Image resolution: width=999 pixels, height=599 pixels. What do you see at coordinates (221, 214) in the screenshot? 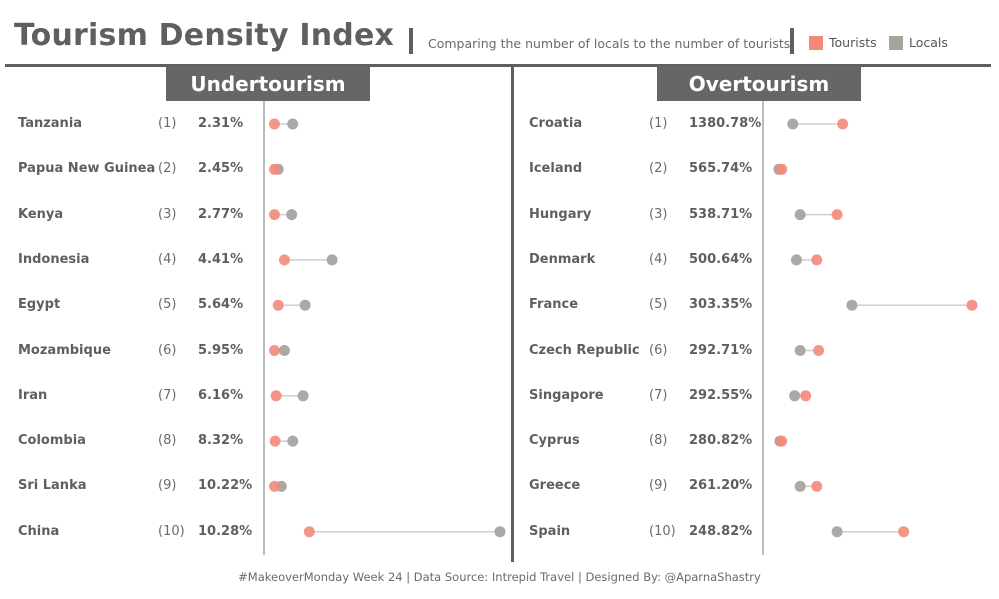
I see `ratio-label: 2.77%` at bounding box center [221, 214].